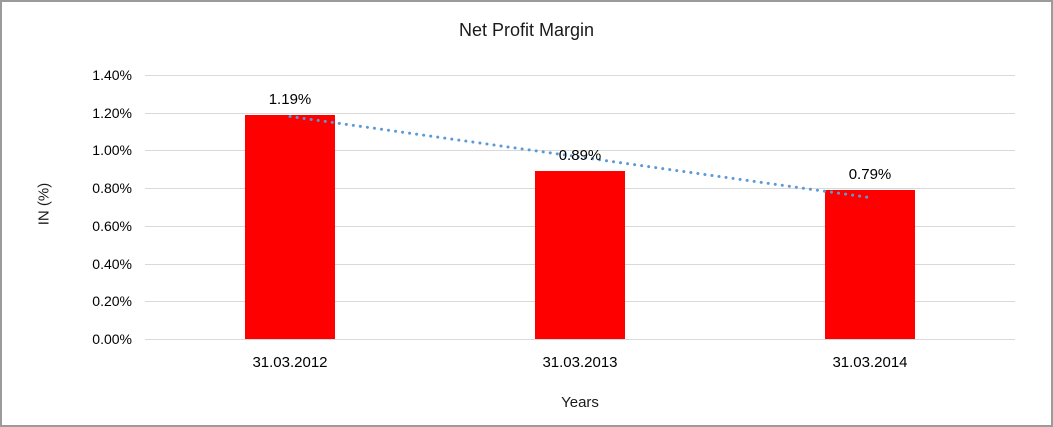  I want to click on y-tick-label: 0.60%, so click(112, 225).